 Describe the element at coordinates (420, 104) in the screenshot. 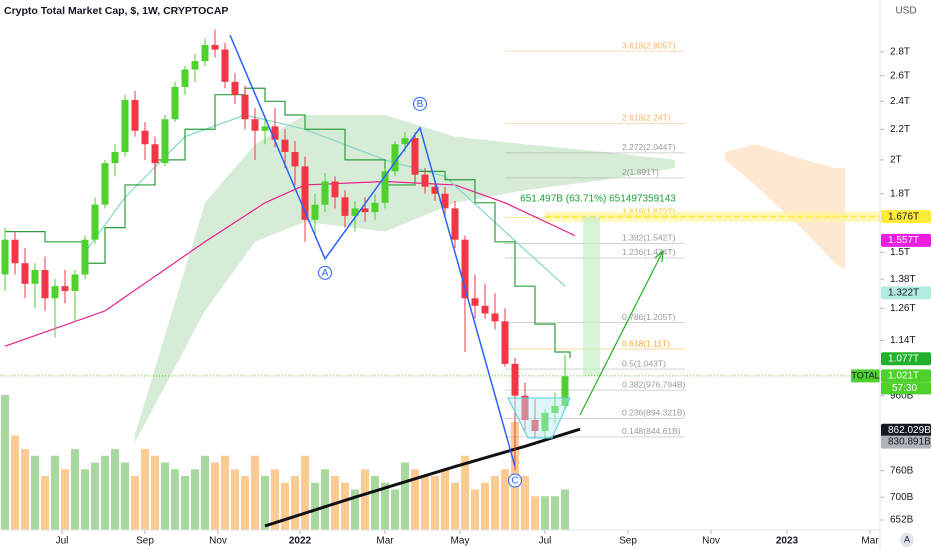

I see `wave-label: B` at that location.